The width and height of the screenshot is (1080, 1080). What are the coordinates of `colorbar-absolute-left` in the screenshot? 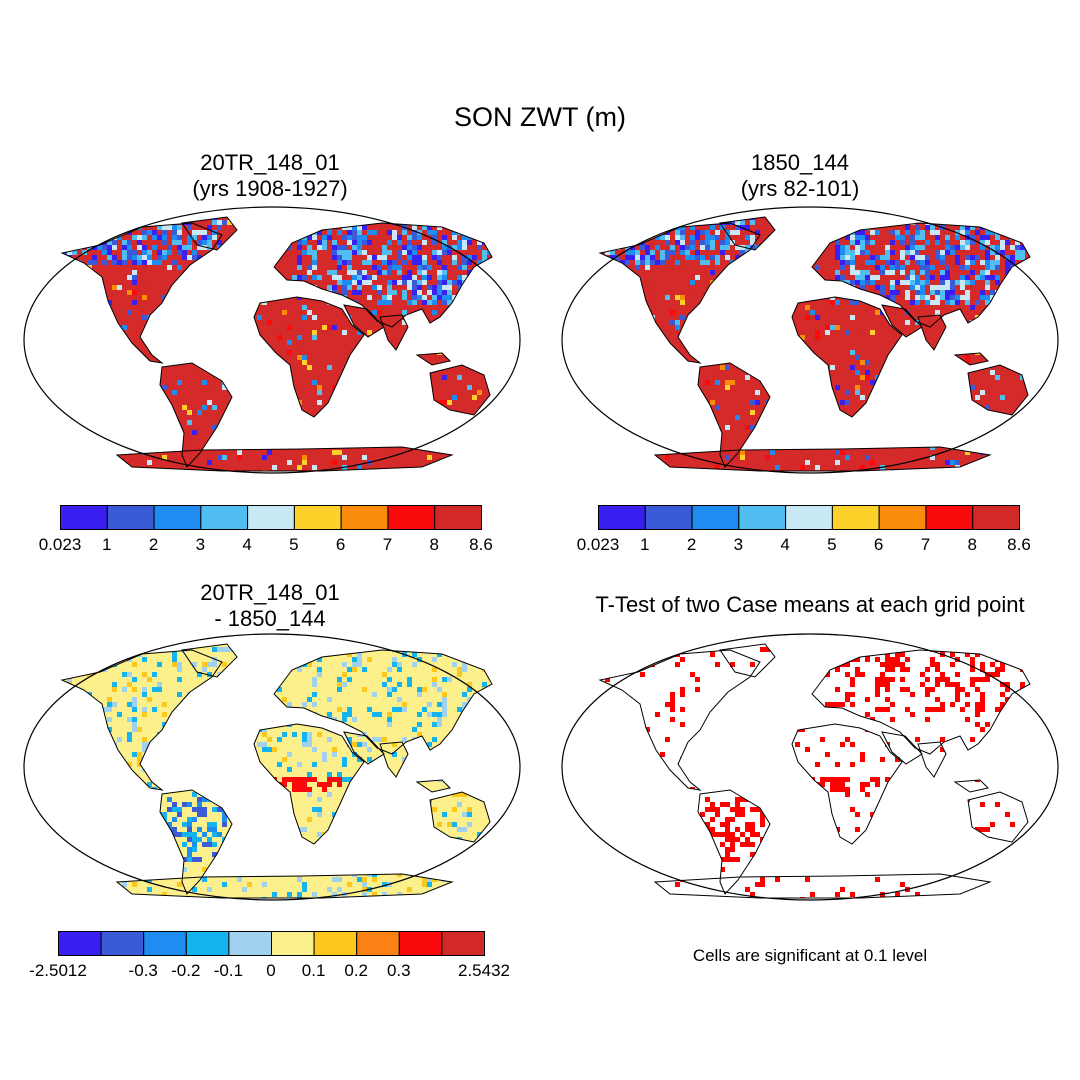 It's located at (271, 517).